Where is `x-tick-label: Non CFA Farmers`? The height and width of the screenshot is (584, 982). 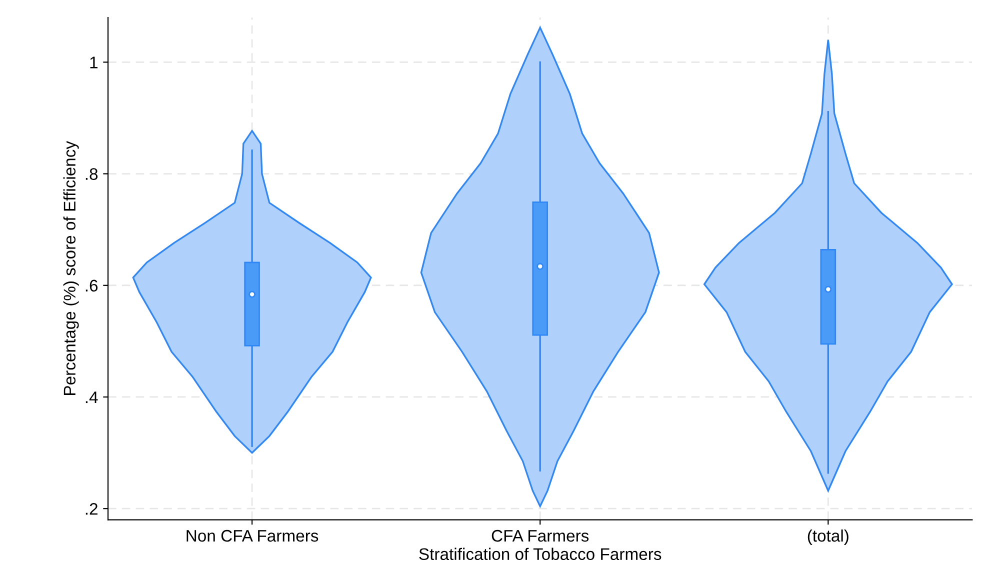
x-tick-label: Non CFA Farmers is located at coordinates (252, 536).